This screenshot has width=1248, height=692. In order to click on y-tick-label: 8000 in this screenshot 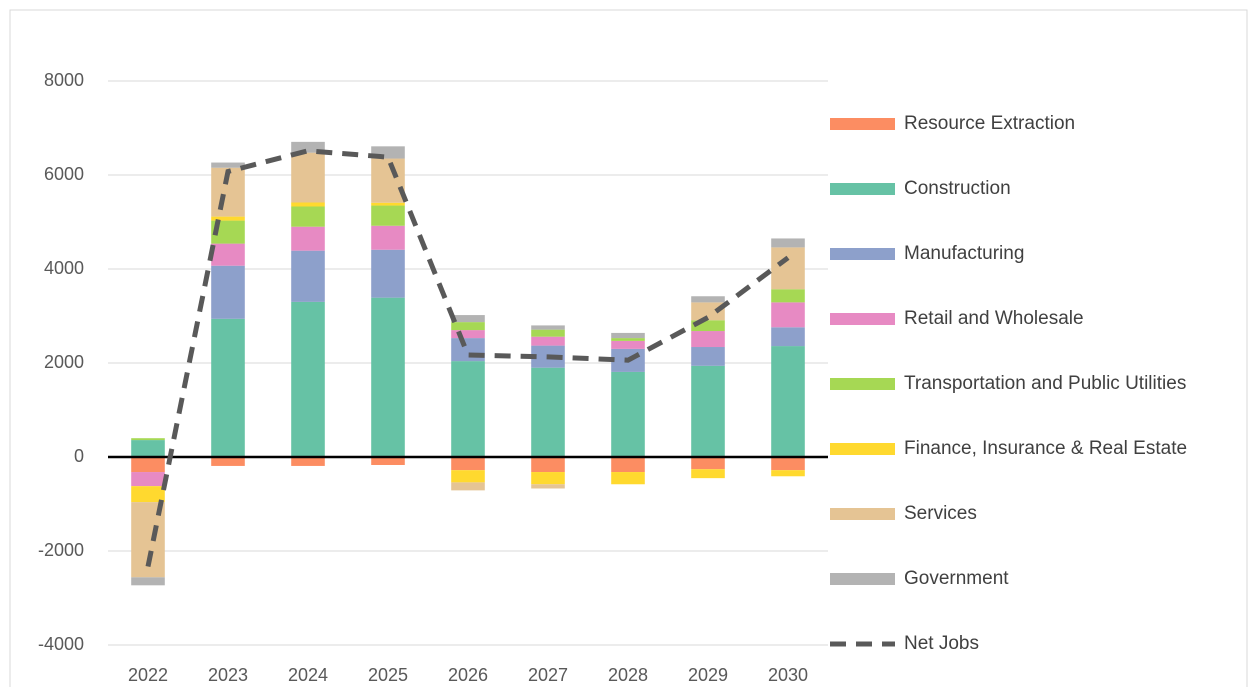, I will do `click(64, 80)`.